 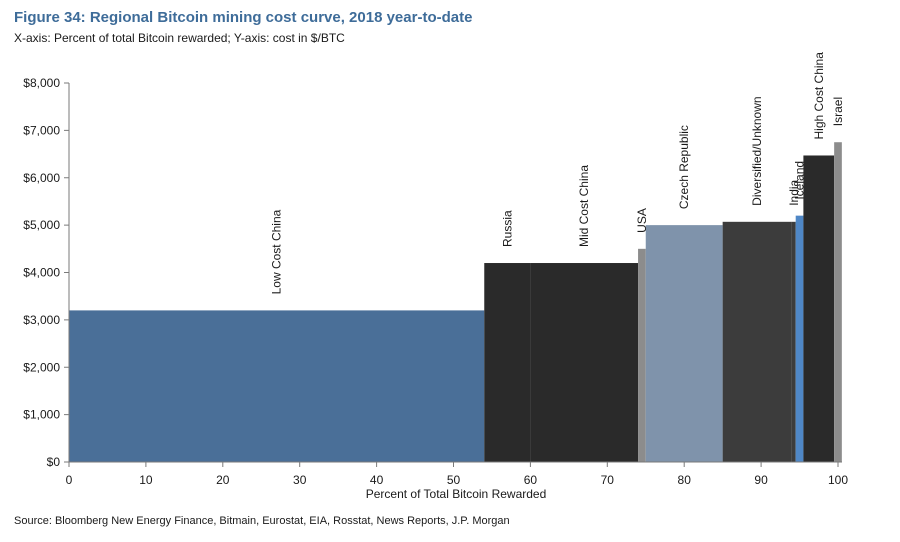 I want to click on y-tick-label: $6,000, so click(x=41, y=178).